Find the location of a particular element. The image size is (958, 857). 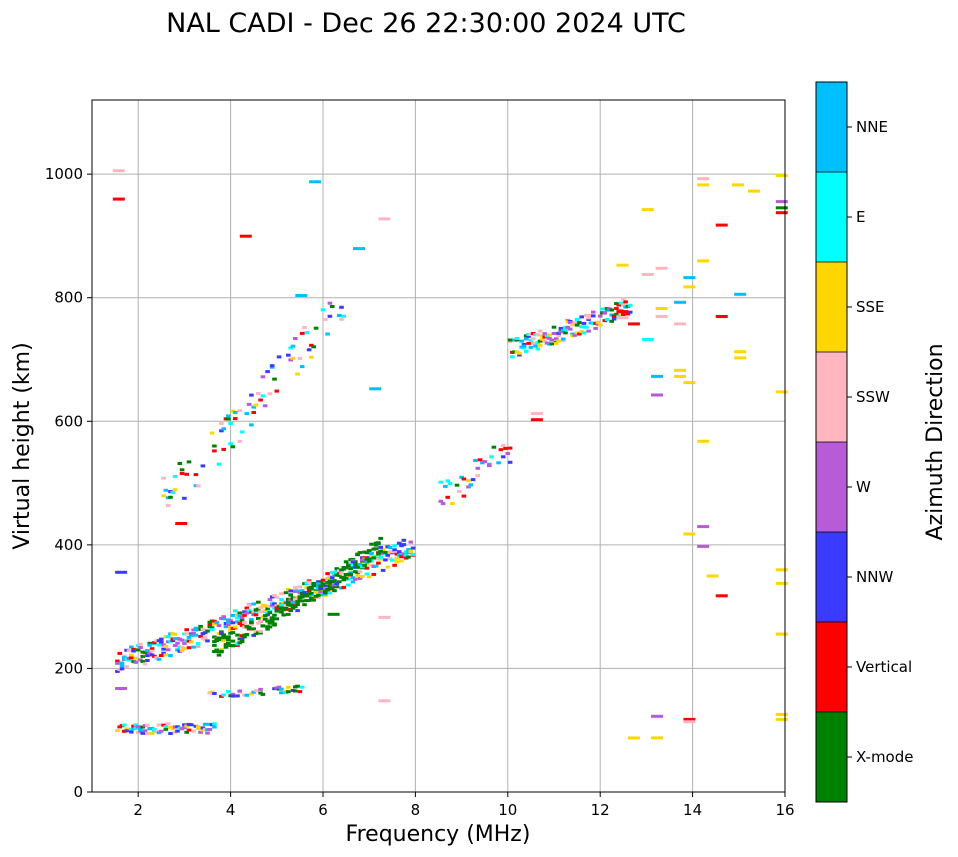

colorbar-tick-label: X-mode is located at coordinates (884, 757).